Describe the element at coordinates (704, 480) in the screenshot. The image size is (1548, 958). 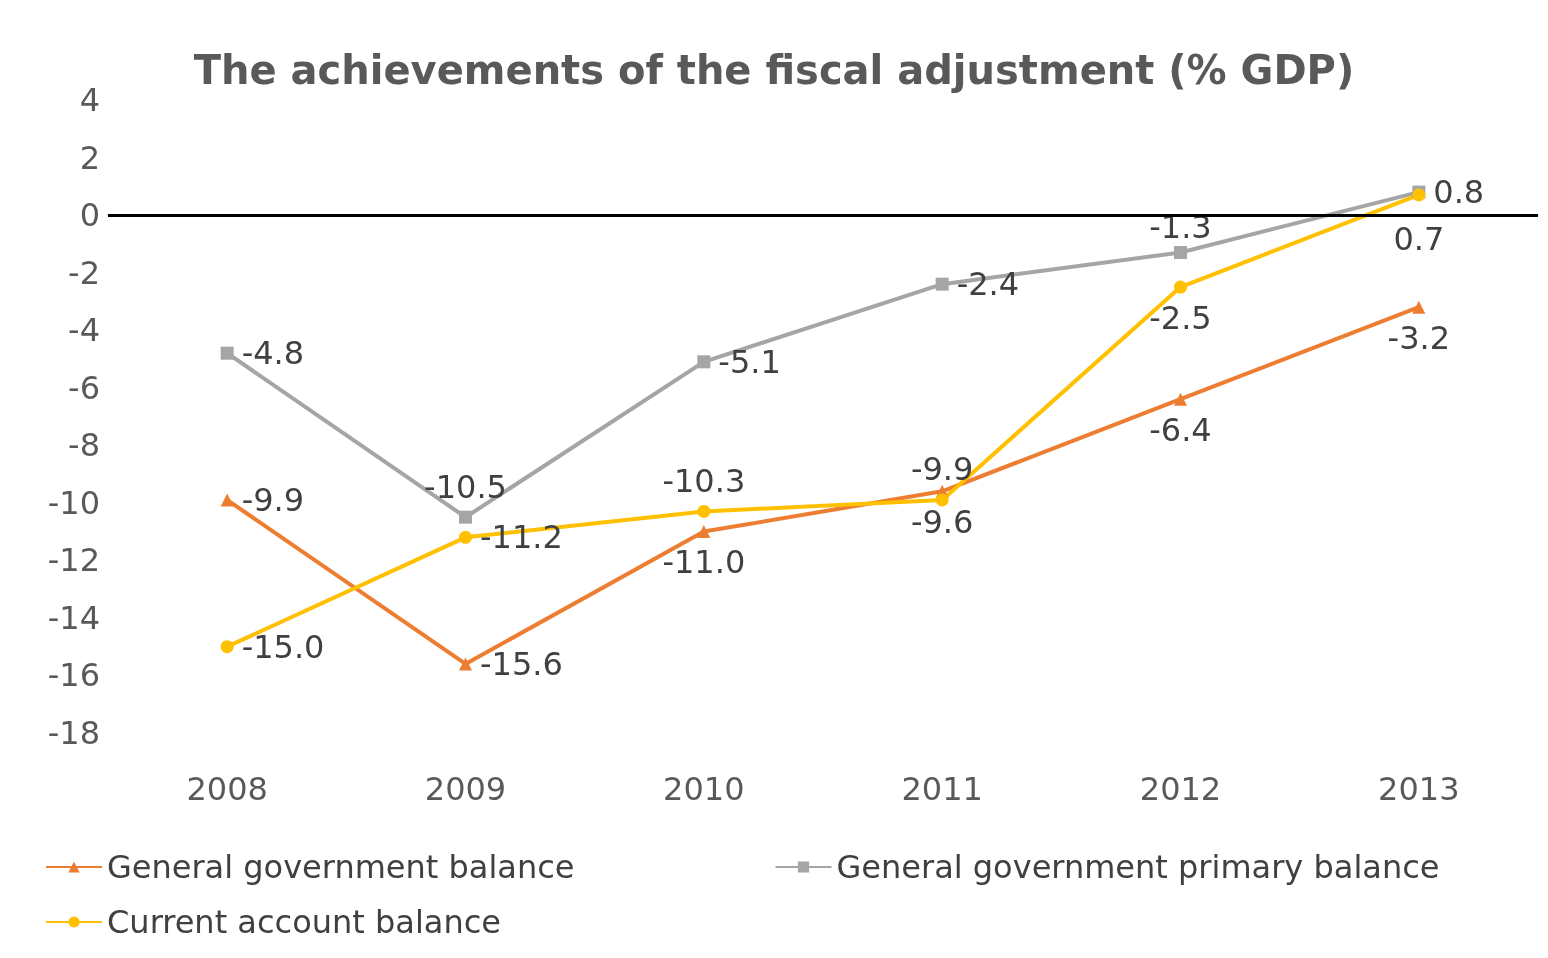
I see `data-label: -10.3` at that location.